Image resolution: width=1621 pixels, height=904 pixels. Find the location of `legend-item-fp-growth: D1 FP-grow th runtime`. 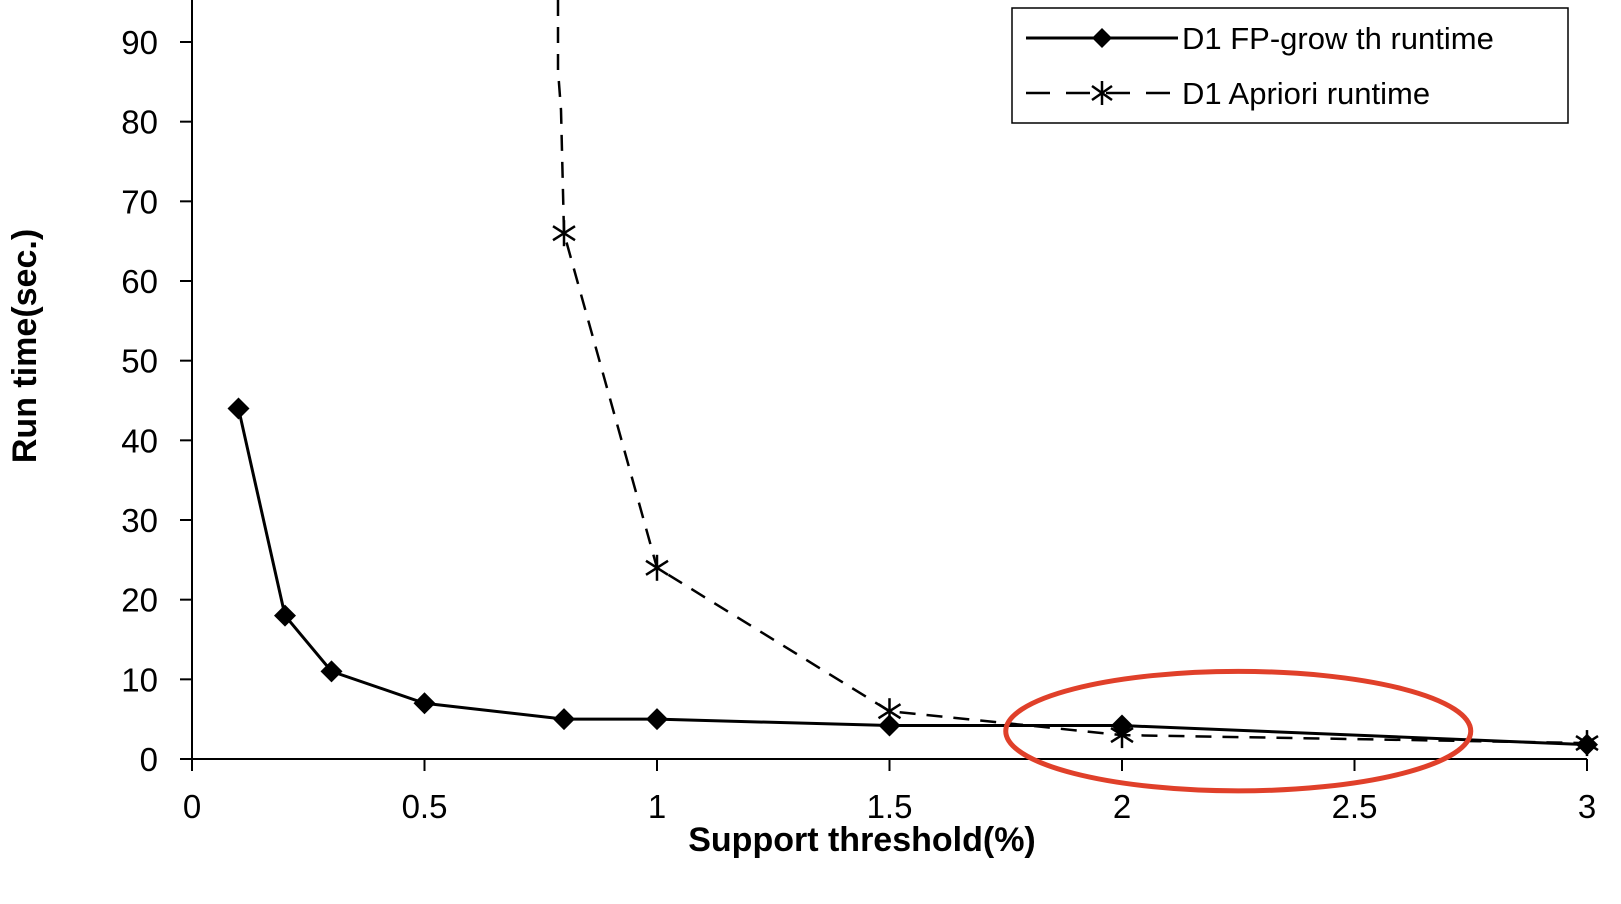

legend-item-fp-growth: D1 FP-grow th runtime is located at coordinates (1260, 38).